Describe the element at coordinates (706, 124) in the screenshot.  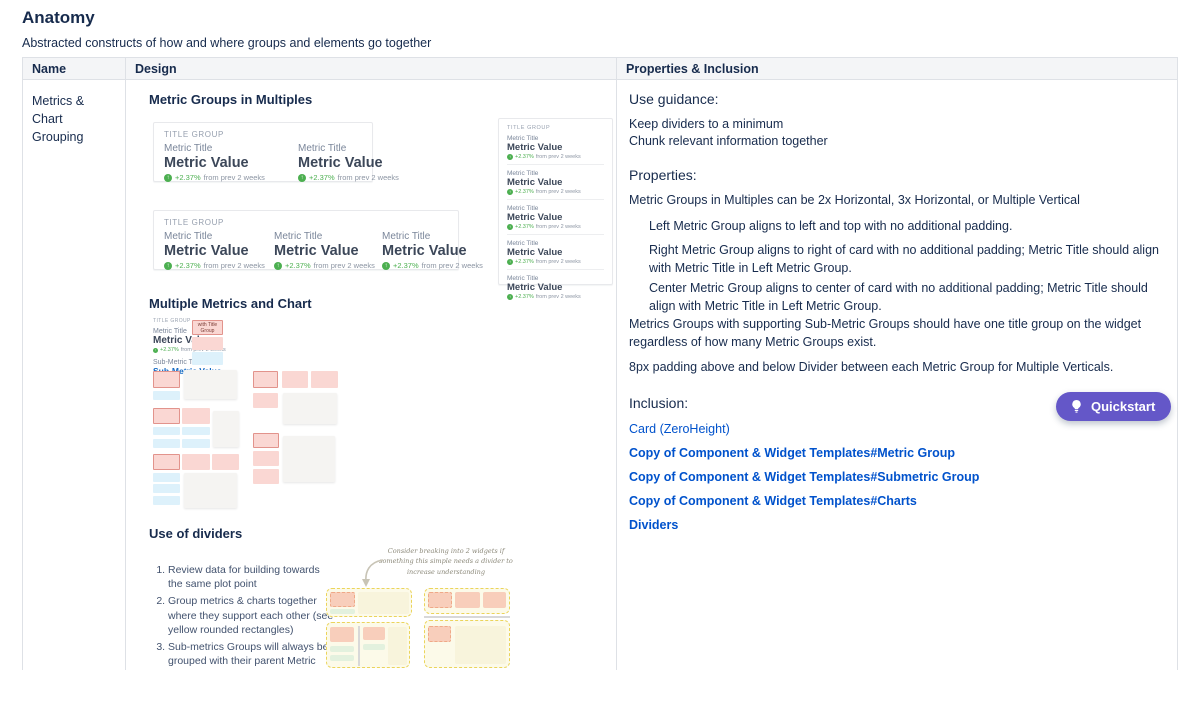
I see `guidance-line: Keep dividers to a minimum` at that location.